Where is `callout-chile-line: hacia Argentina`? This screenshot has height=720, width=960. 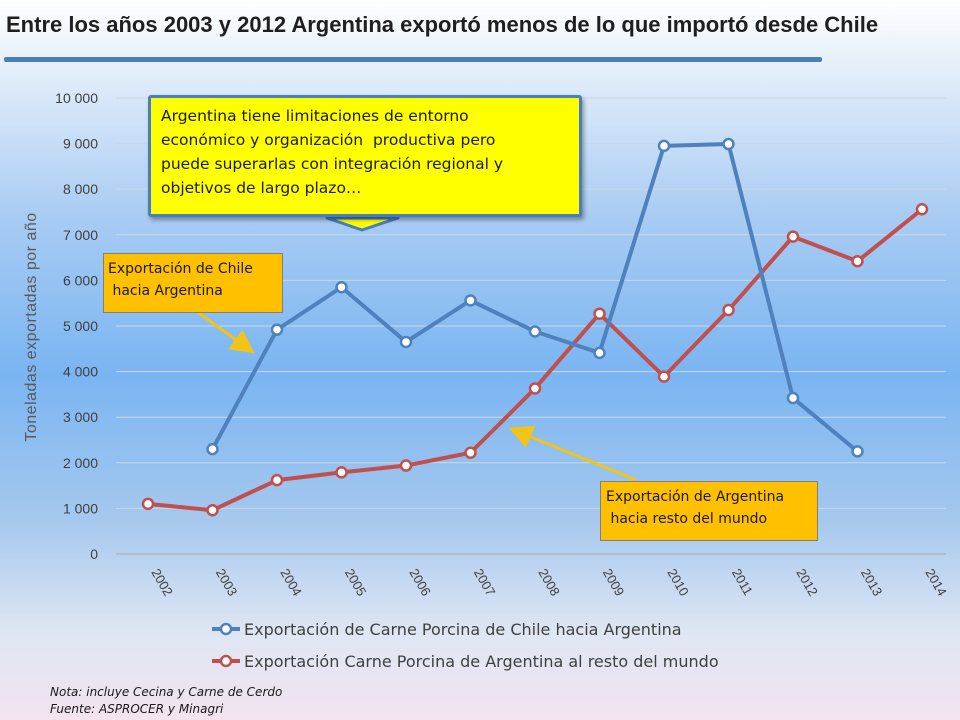
callout-chile-line: hacia Argentina is located at coordinates (165, 291).